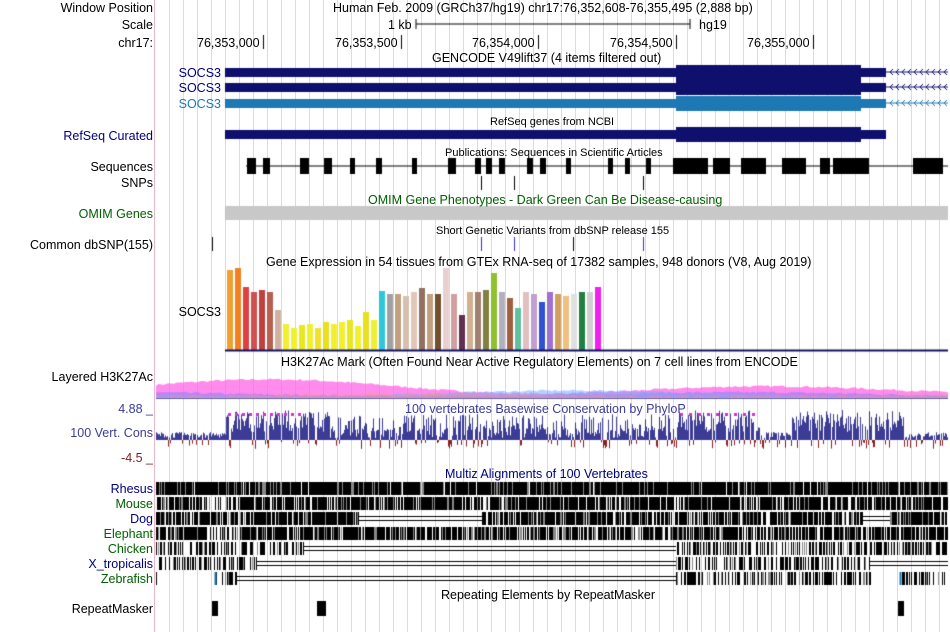 The image size is (950, 632). What do you see at coordinates (503, 43) in the screenshot?
I see `tick-label: 76,354,000` at bounding box center [503, 43].